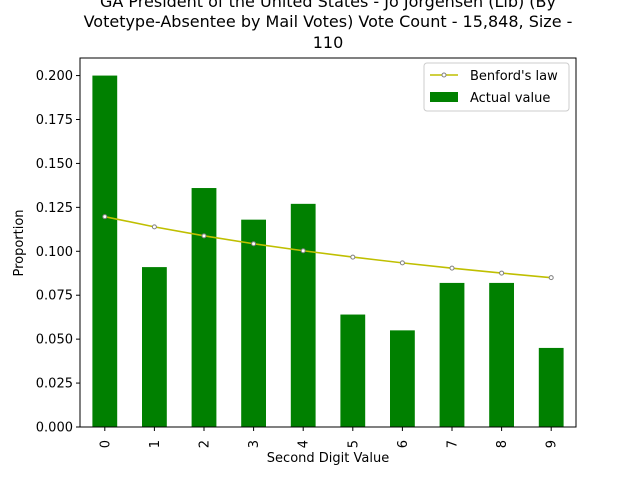 The image size is (640, 480). I want to click on x-tick-label: 1, so click(155, 444).